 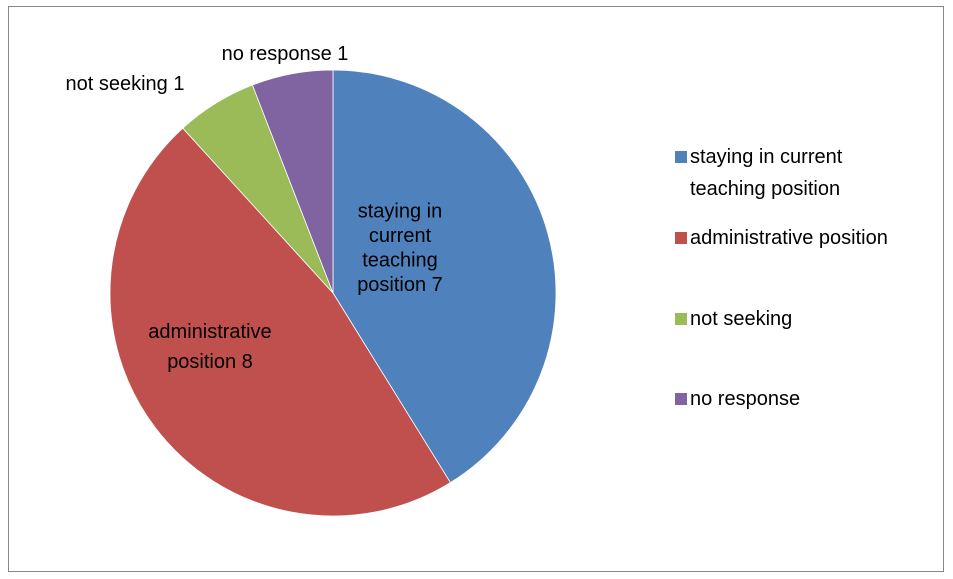 I want to click on data-label-staying: staying in current teaching position 7, so click(x=400, y=248).